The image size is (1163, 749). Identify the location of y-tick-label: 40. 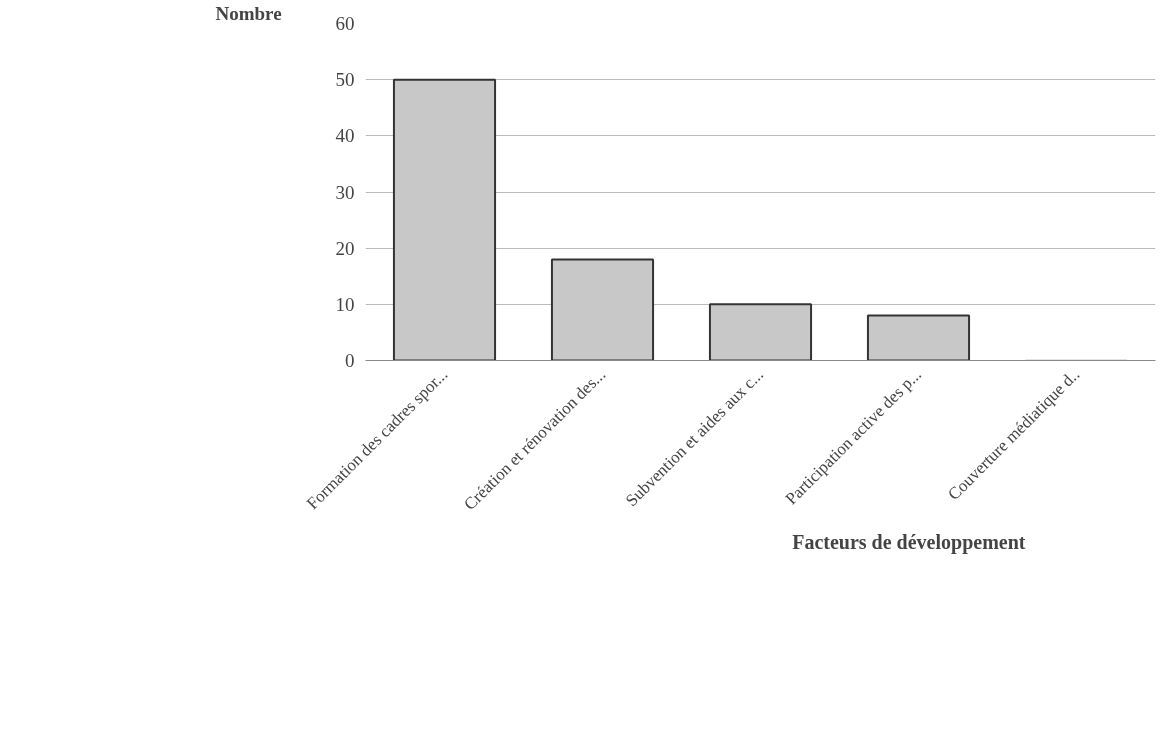
(345, 136).